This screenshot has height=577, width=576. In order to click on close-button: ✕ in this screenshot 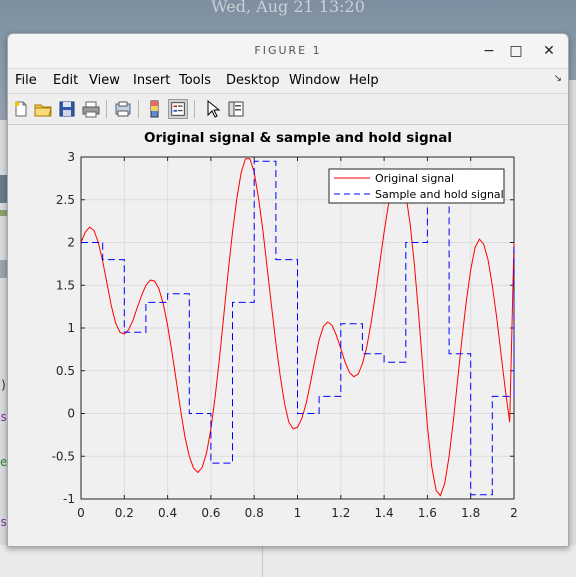, I will do `click(549, 51)`.